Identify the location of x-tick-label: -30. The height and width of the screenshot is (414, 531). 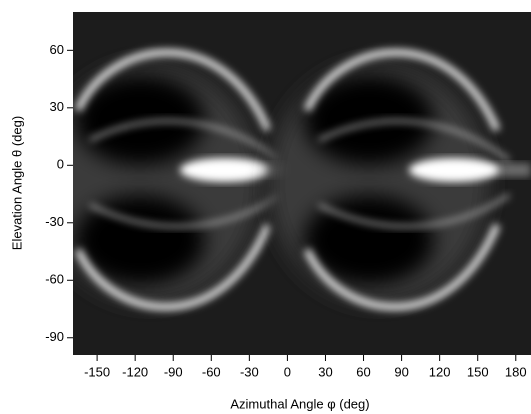
(249, 371).